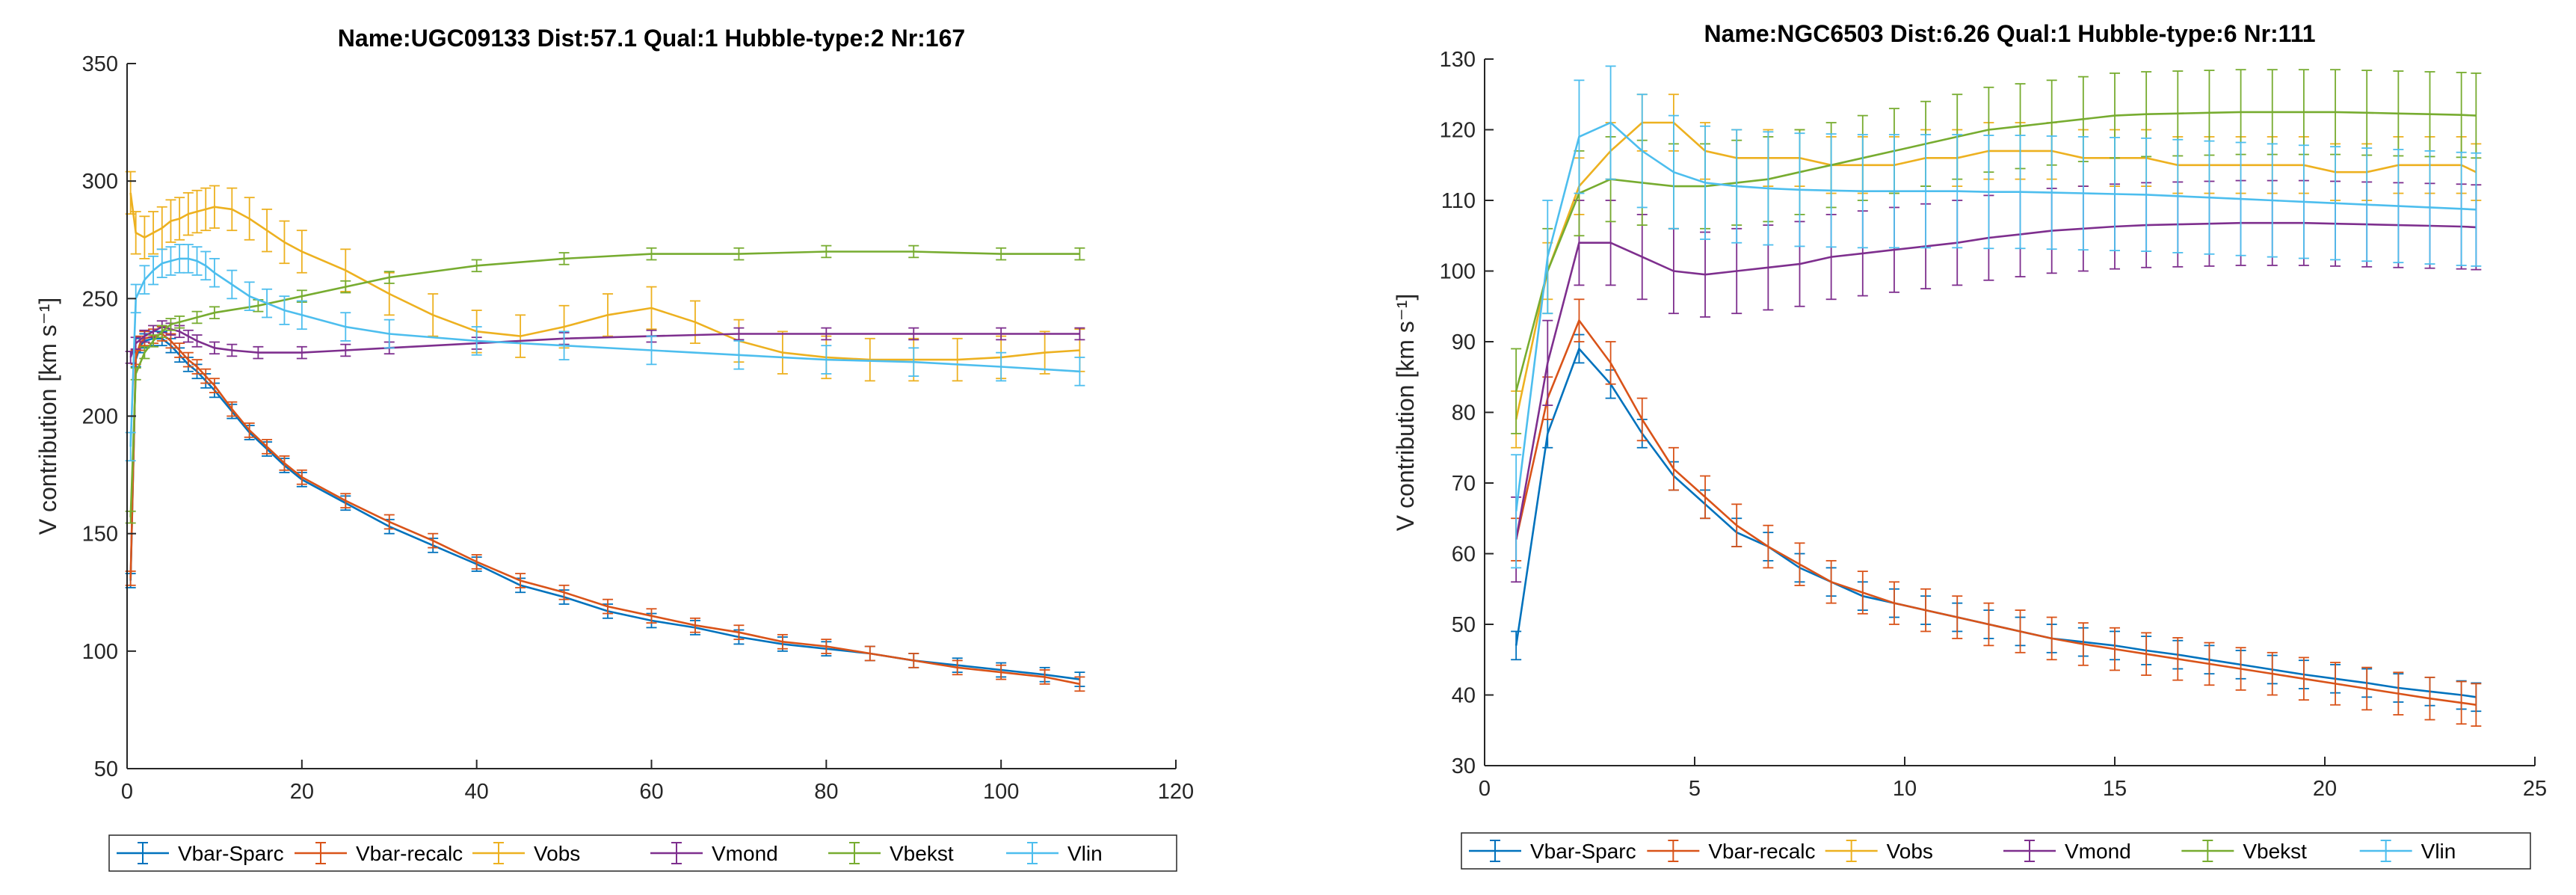 The width and height of the screenshot is (2576, 895). Describe the element at coordinates (605, 276) in the screenshot. I see `series-vobs` at that location.